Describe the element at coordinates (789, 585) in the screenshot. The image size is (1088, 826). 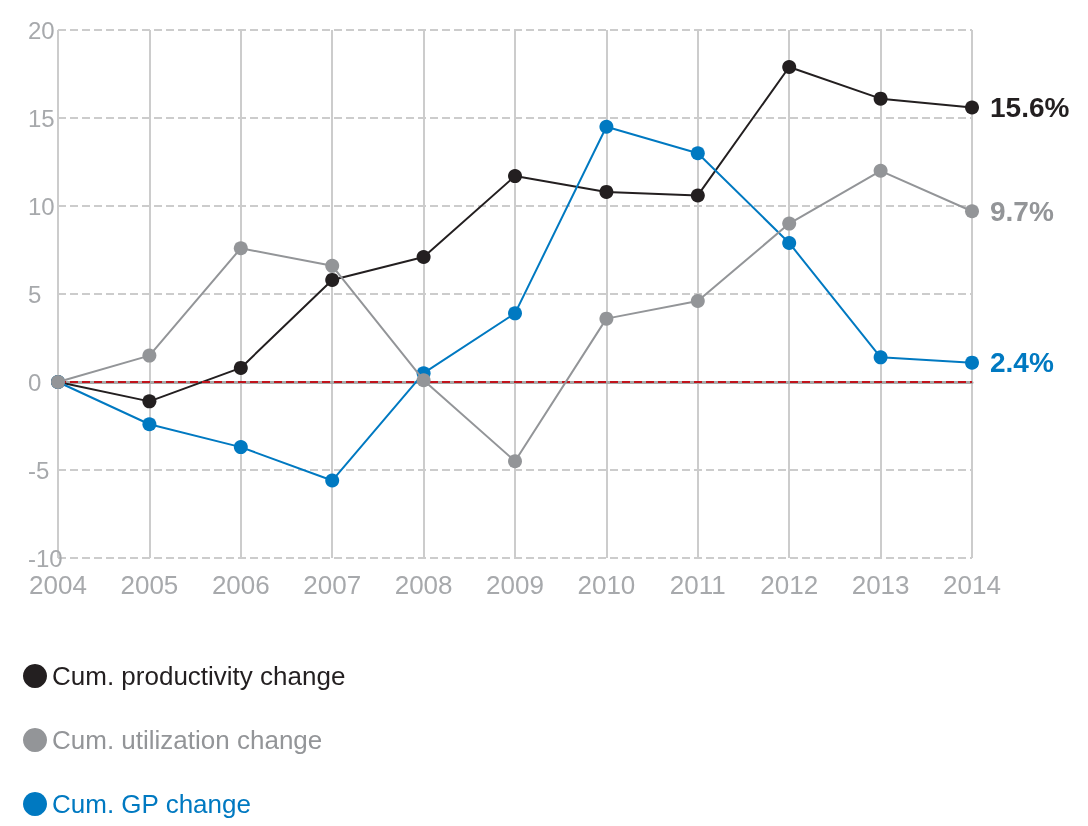
I see `x-tick-label: 2012` at that location.